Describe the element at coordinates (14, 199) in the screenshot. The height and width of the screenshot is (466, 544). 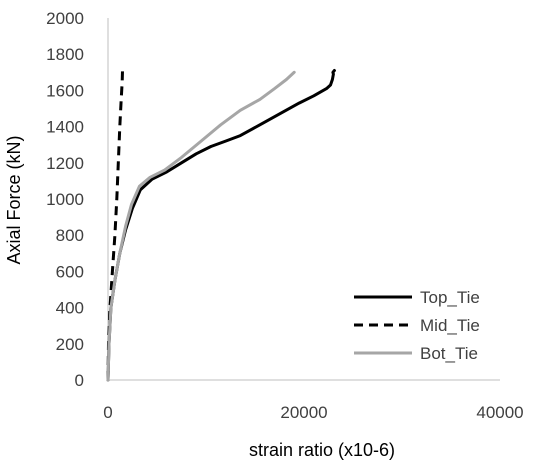
I see `y-axis-title: Axial Force (kN)` at that location.